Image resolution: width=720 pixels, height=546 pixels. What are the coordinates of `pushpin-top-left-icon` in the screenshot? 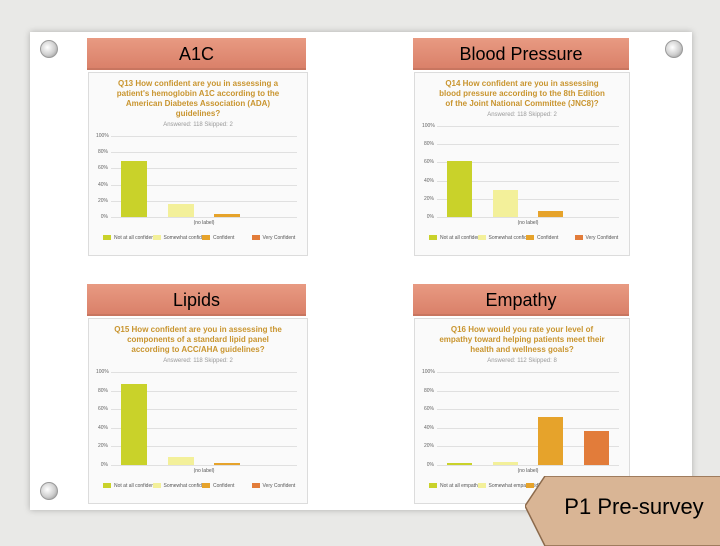 It's located at (49, 49).